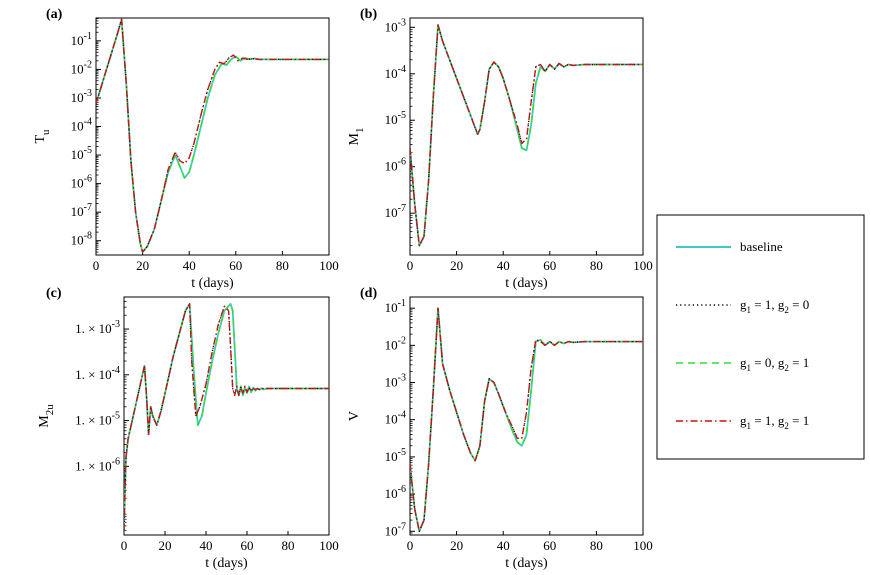  What do you see at coordinates (46, 132) in the screenshot?
I see `y-axis-label-sub: u` at bounding box center [46, 132].